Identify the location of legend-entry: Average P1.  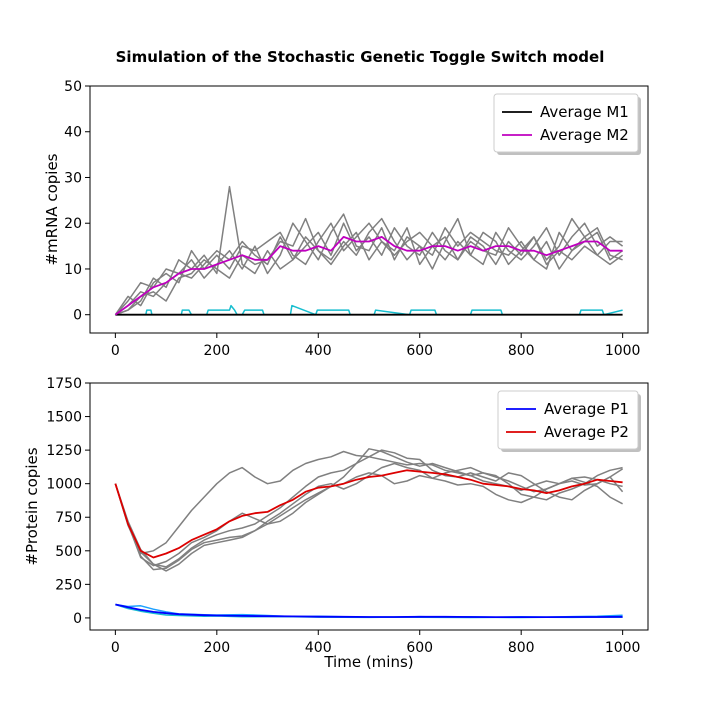
(586, 409).